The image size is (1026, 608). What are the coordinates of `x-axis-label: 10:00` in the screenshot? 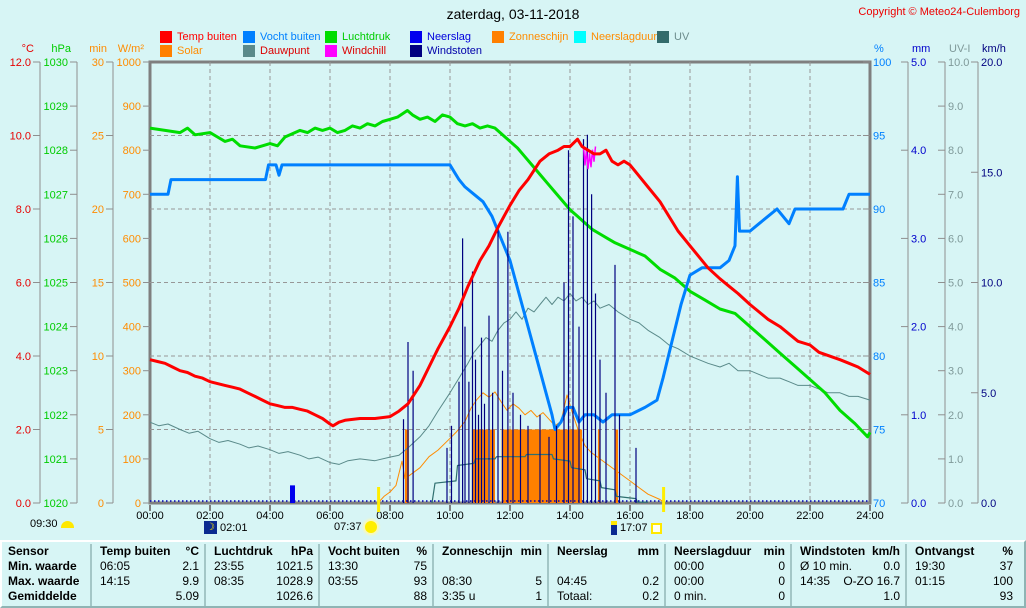 It's located at (450, 516).